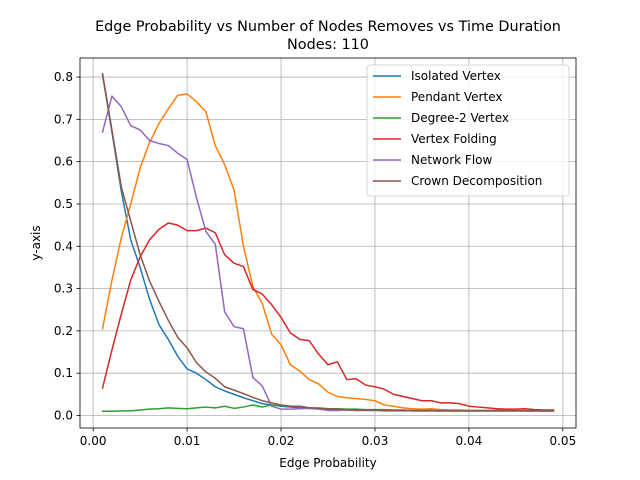 Image resolution: width=640 pixels, height=480 pixels. I want to click on legend-label-pendant-vertex: Pendant Vertex, so click(456, 97).